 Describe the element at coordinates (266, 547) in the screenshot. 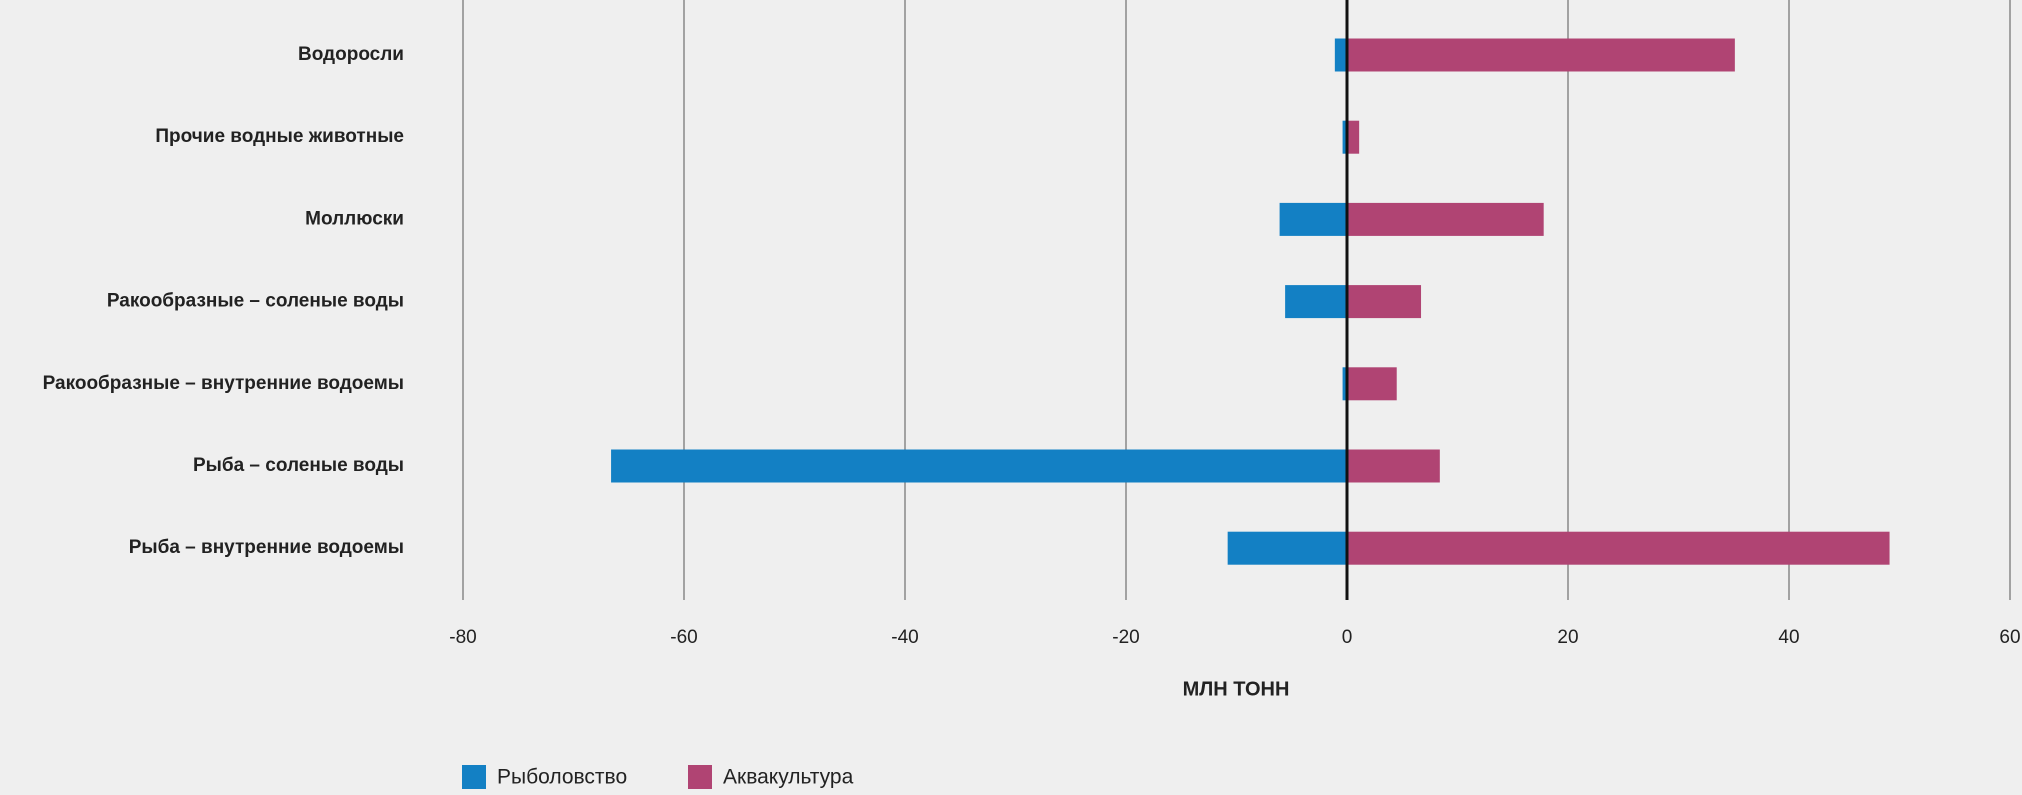

I see `category-label: Рыба – внутренние водоемы` at that location.